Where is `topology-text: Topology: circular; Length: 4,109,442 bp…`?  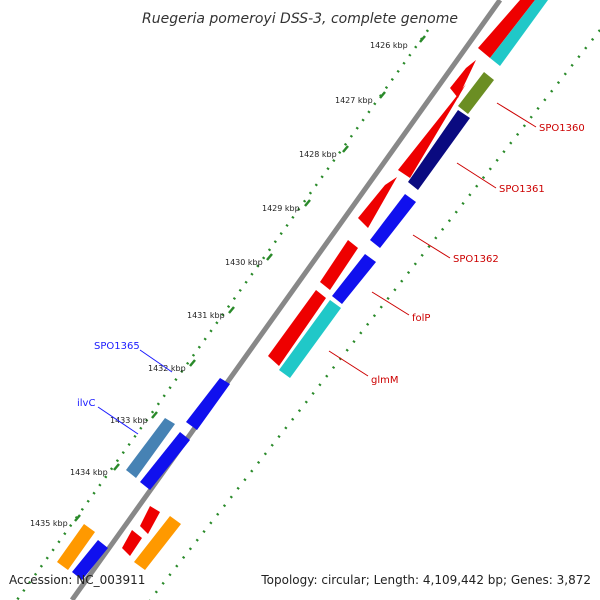
topology-text: Topology: circular; Length: 4,109,442 bp… is located at coordinates (426, 580).